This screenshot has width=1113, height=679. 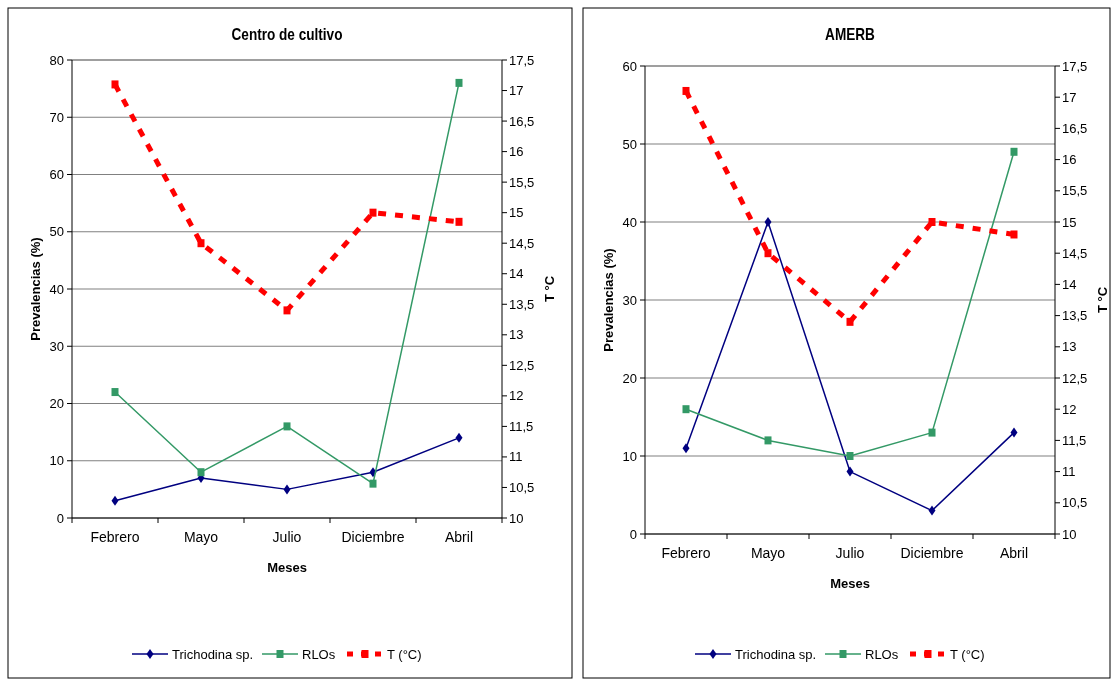 I want to click on y-tick-label: 70, so click(x=56, y=117).